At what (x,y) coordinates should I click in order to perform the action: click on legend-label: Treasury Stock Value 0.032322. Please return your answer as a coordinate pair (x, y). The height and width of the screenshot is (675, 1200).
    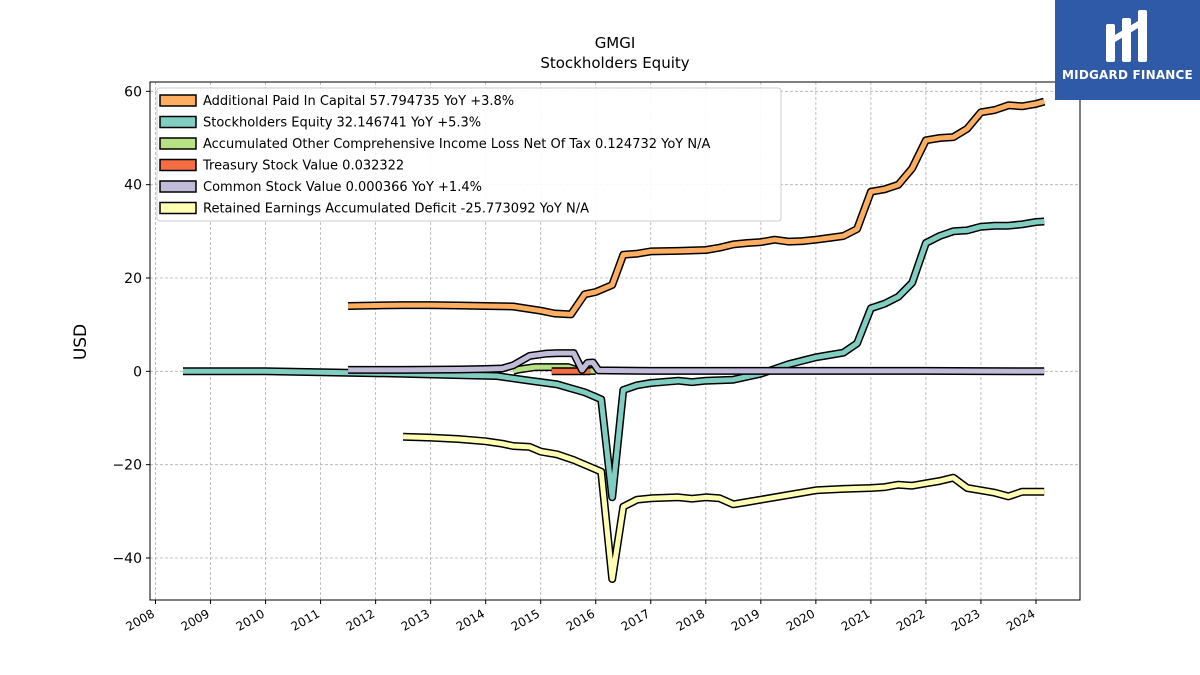
    Looking at the image, I should click on (303, 166).